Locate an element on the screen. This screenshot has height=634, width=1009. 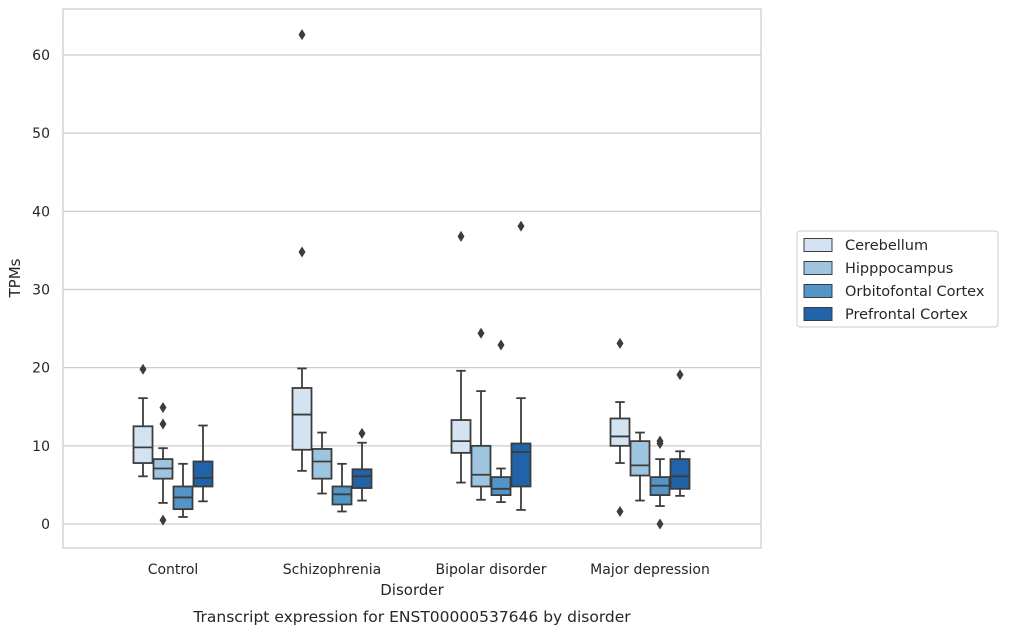
x-tick-label: Control is located at coordinates (173, 570).